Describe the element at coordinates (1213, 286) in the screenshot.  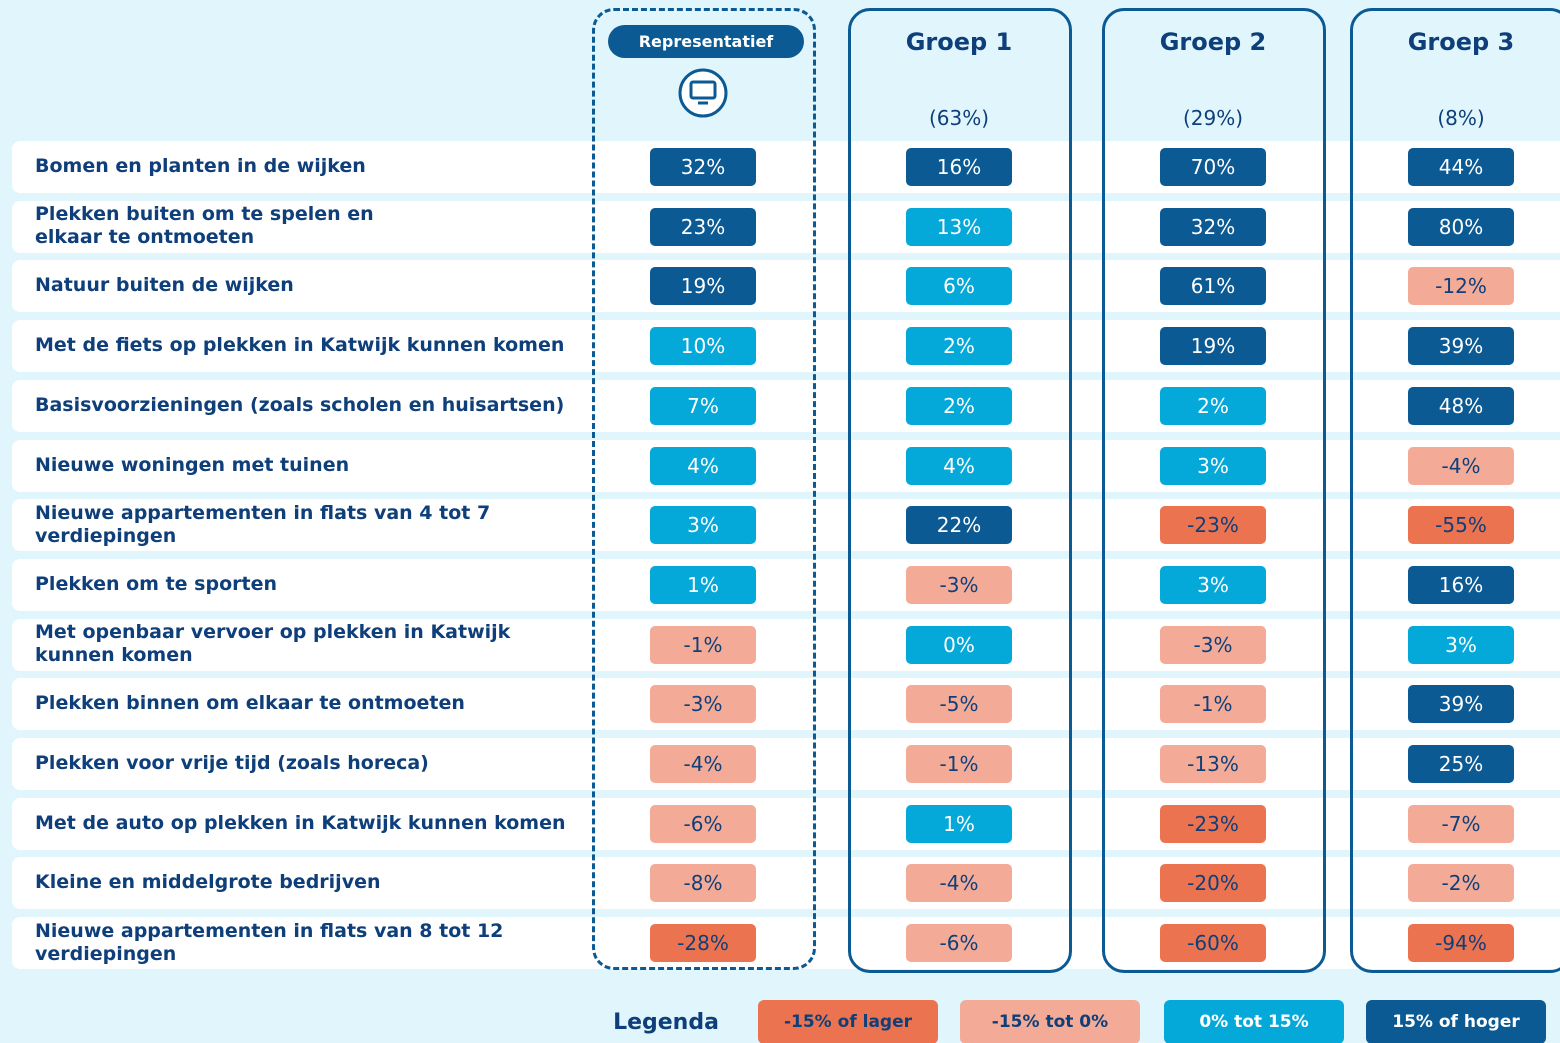
I see `cell: 61%` at that location.